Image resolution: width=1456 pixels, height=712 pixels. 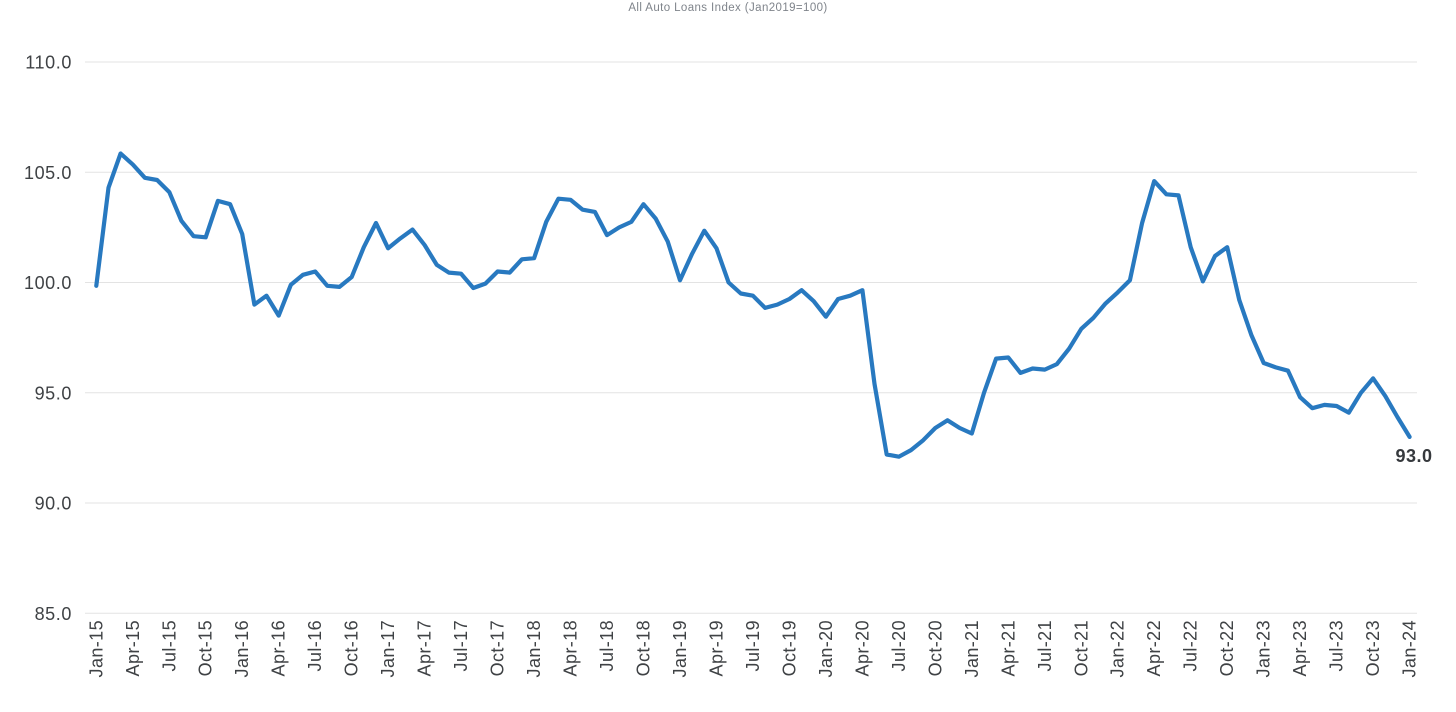 I want to click on x-axis-tick-label: Jan-17, so click(x=388, y=648).